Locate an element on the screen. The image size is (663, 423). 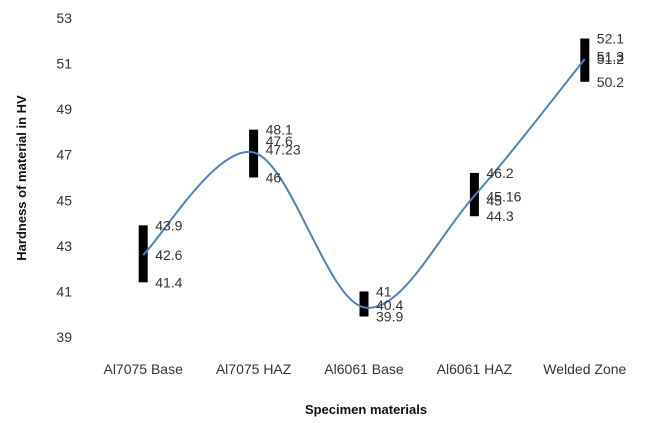
data-label: 43.9 is located at coordinates (168, 225).